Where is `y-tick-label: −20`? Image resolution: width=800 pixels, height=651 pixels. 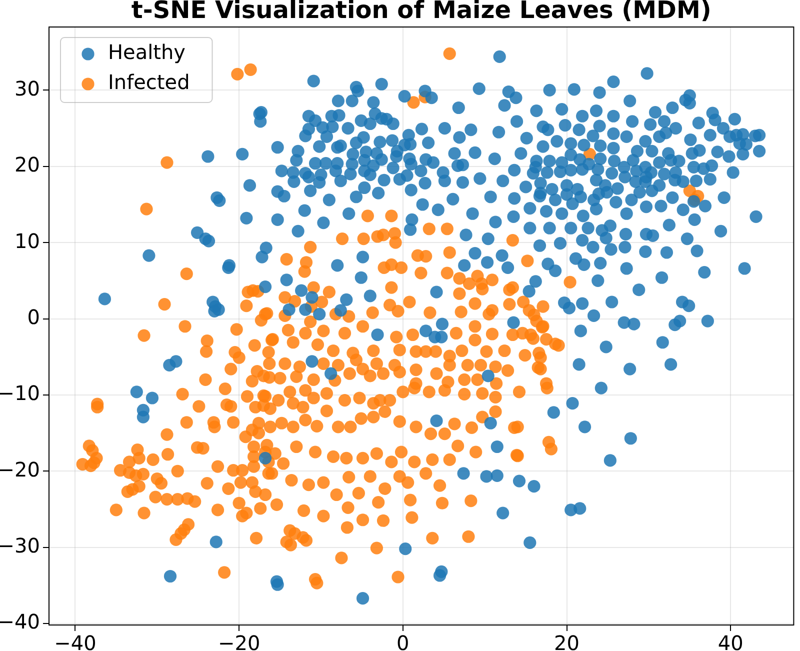
y-tick-label: −20 is located at coordinates (20, 469).